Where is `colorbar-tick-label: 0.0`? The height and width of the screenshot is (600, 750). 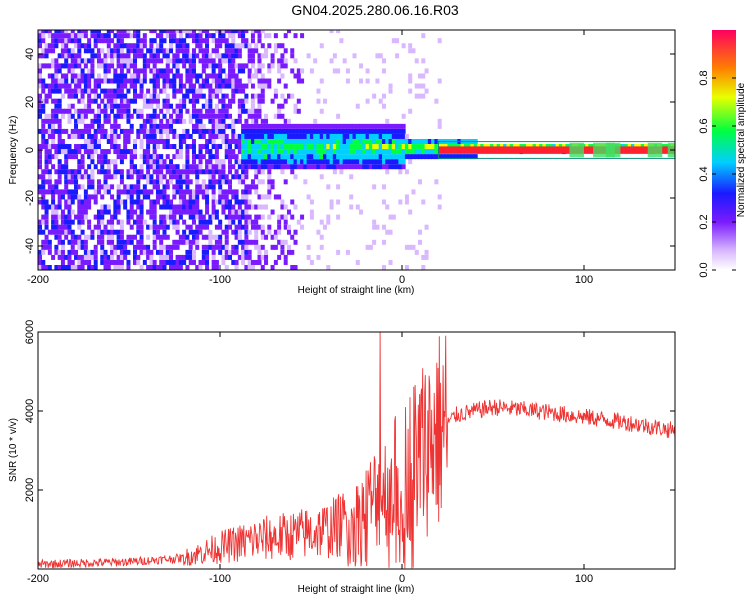 colorbar-tick-label: 0.0 is located at coordinates (704, 269).